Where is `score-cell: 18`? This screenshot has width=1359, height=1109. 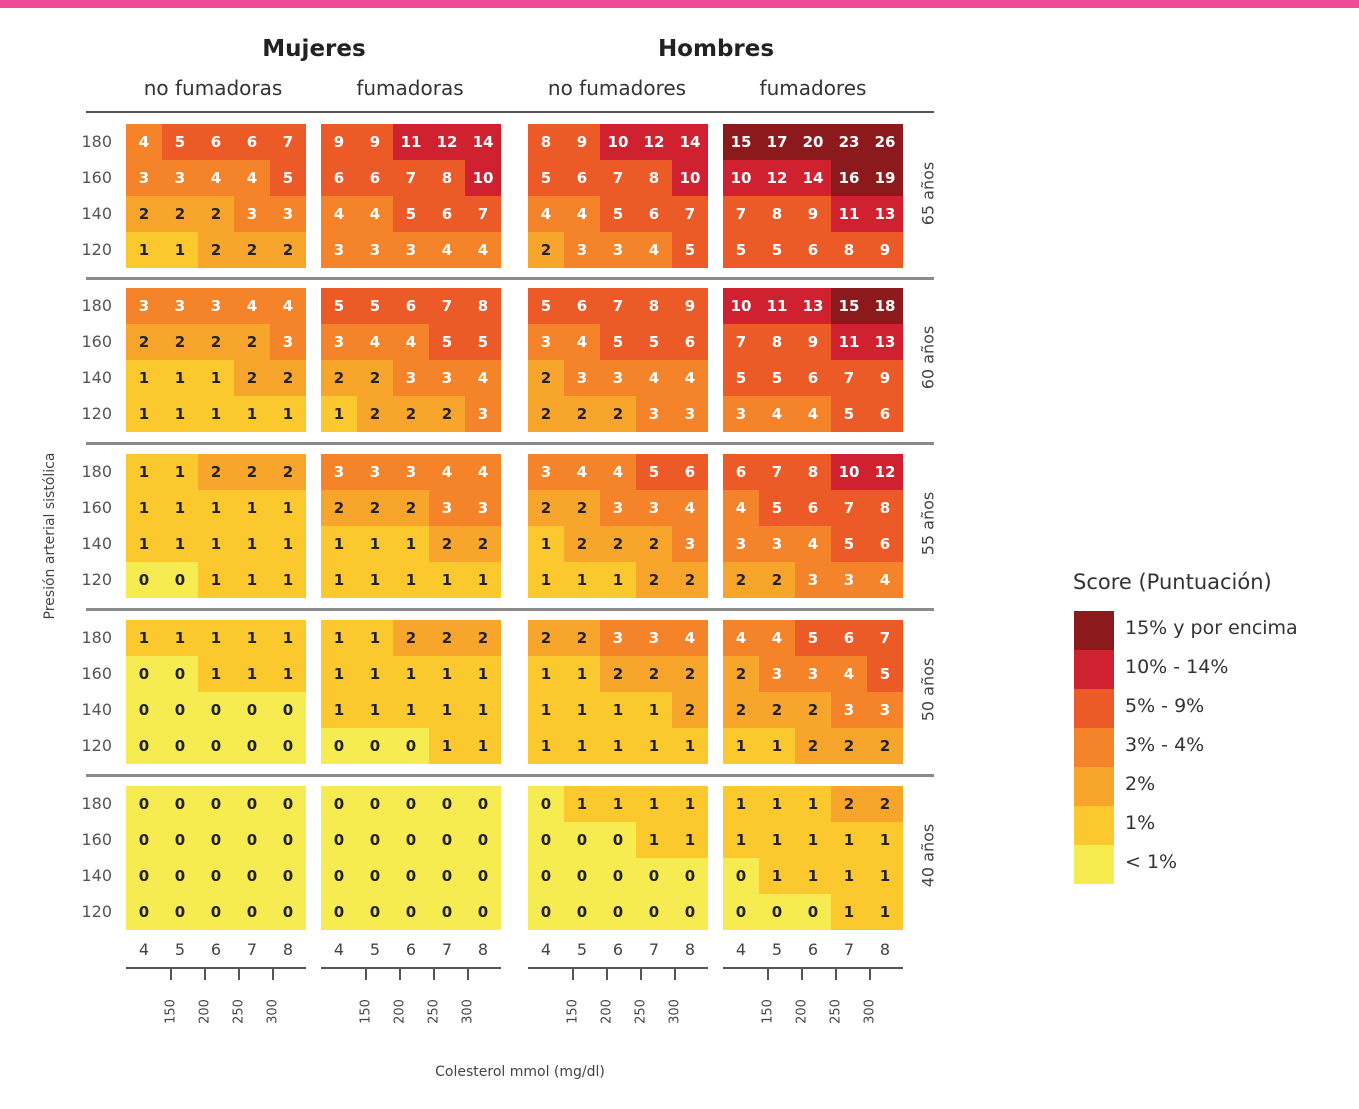 score-cell: 18 is located at coordinates (885, 306).